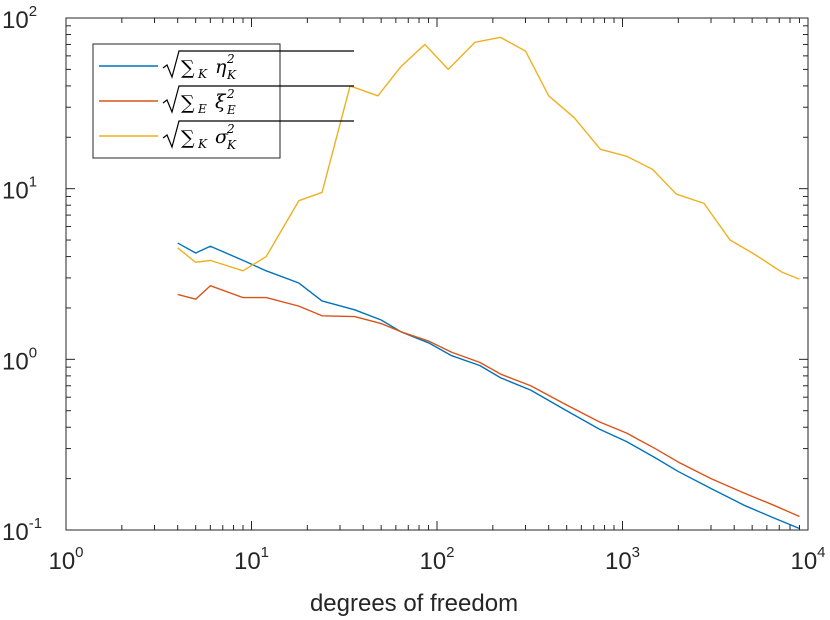 The width and height of the screenshot is (830, 620). Describe the element at coordinates (19, 18) in the screenshot. I see `y-tick-label: 10²` at that location.